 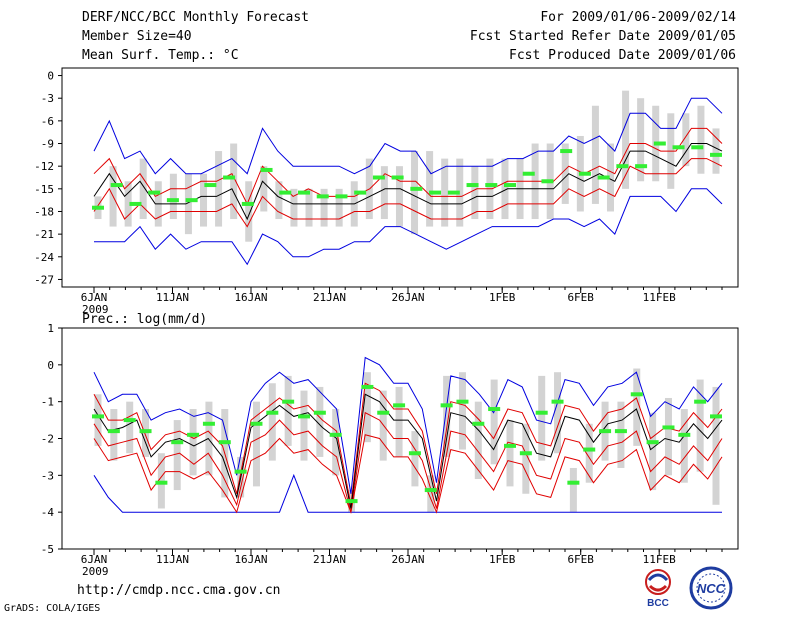 What do you see at coordinates (94, 559) in the screenshot?
I see `x-tick-label: 6JAN` at bounding box center [94, 559].